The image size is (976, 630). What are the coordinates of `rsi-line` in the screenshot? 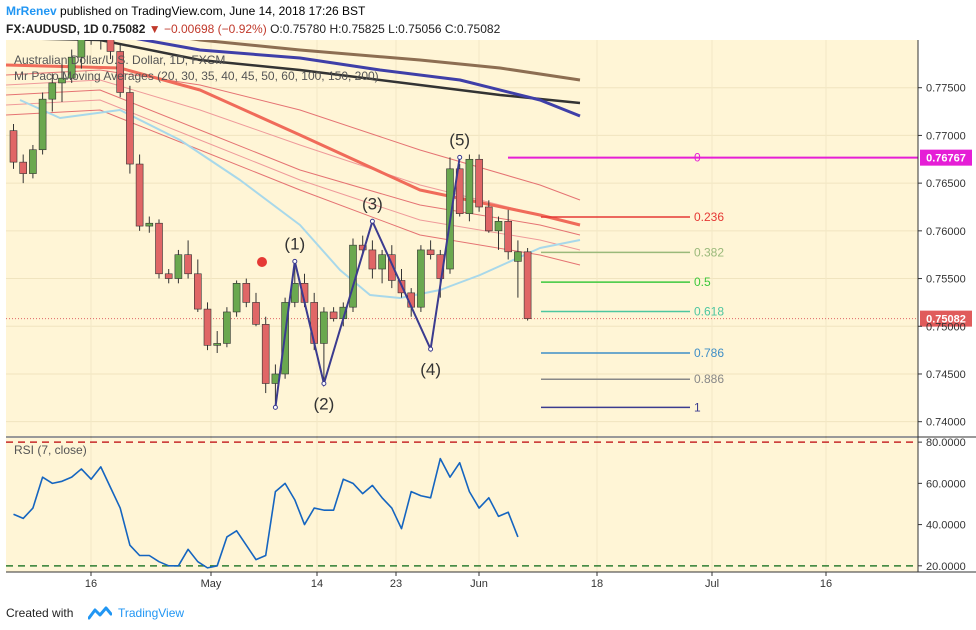 It's located at (266, 513).